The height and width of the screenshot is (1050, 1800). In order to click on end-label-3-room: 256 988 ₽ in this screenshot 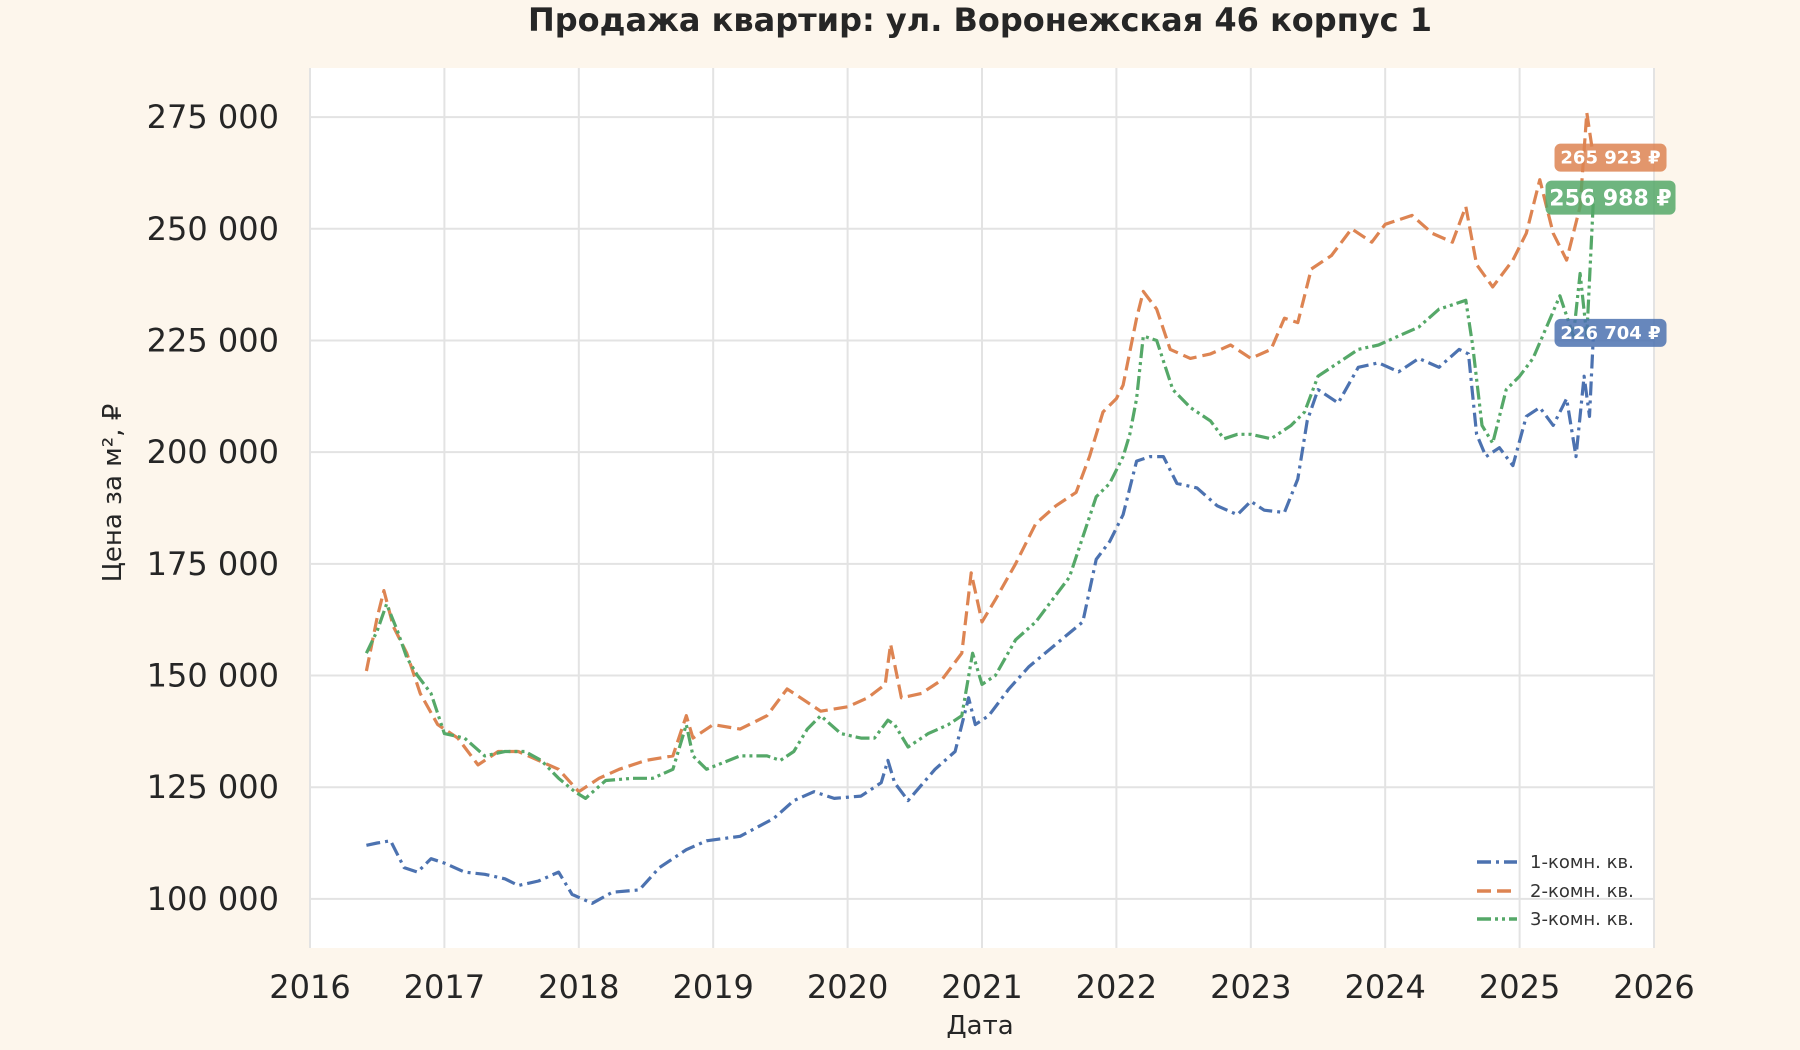, I will do `click(1610, 197)`.